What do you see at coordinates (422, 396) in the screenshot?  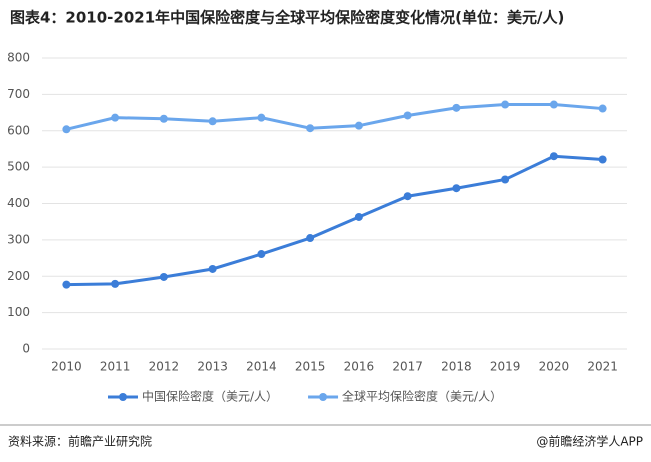 I see `legend-label: 全球平均保险密度（美元/人）` at bounding box center [422, 396].